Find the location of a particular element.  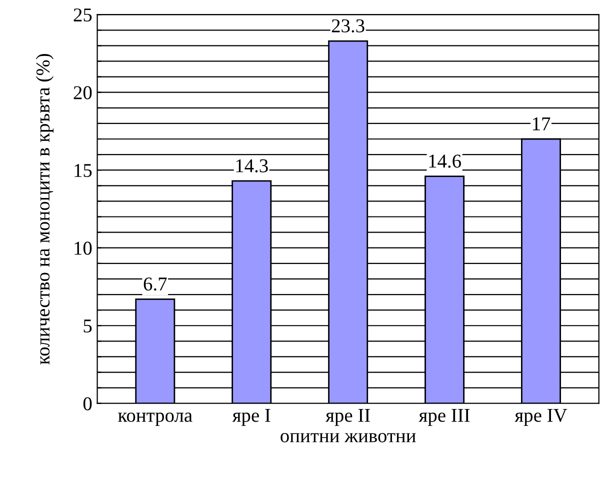

y-tick-label: 0 is located at coordinates (87, 403).